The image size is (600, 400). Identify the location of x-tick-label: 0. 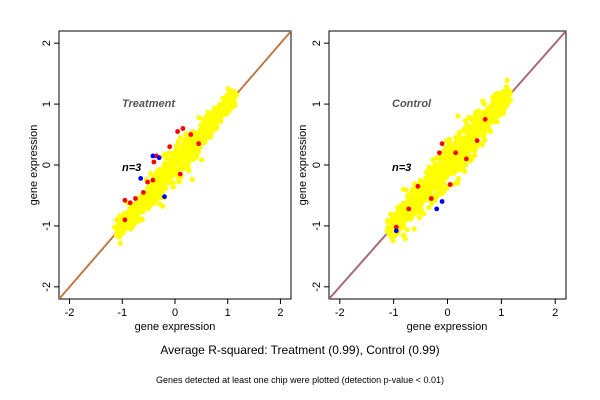
(447, 313).